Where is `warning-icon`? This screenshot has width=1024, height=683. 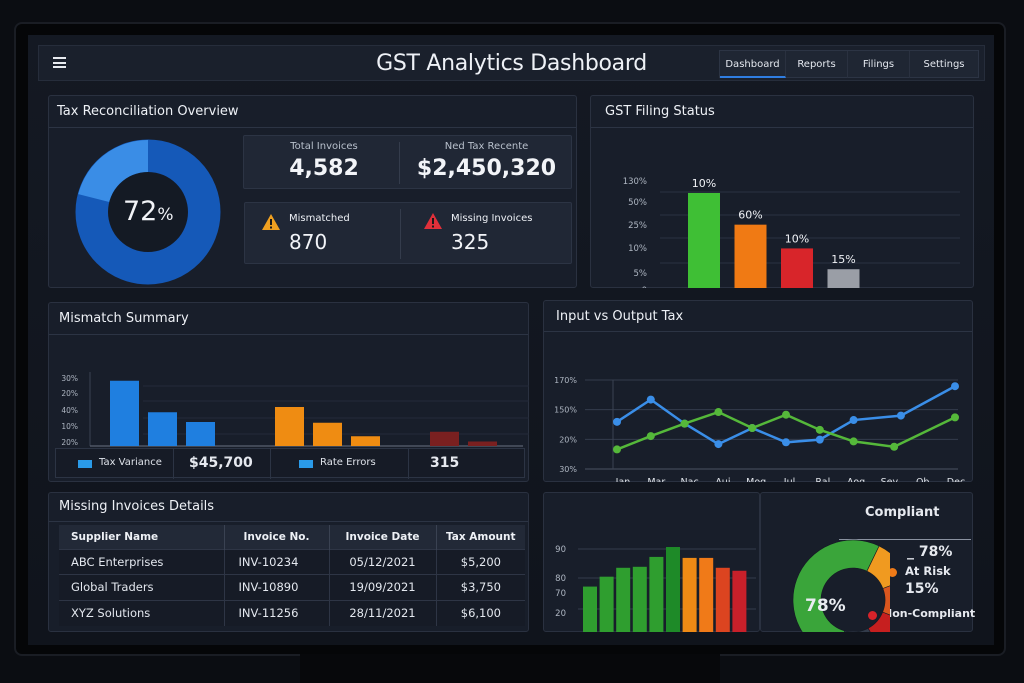 warning-icon is located at coordinates (271, 222).